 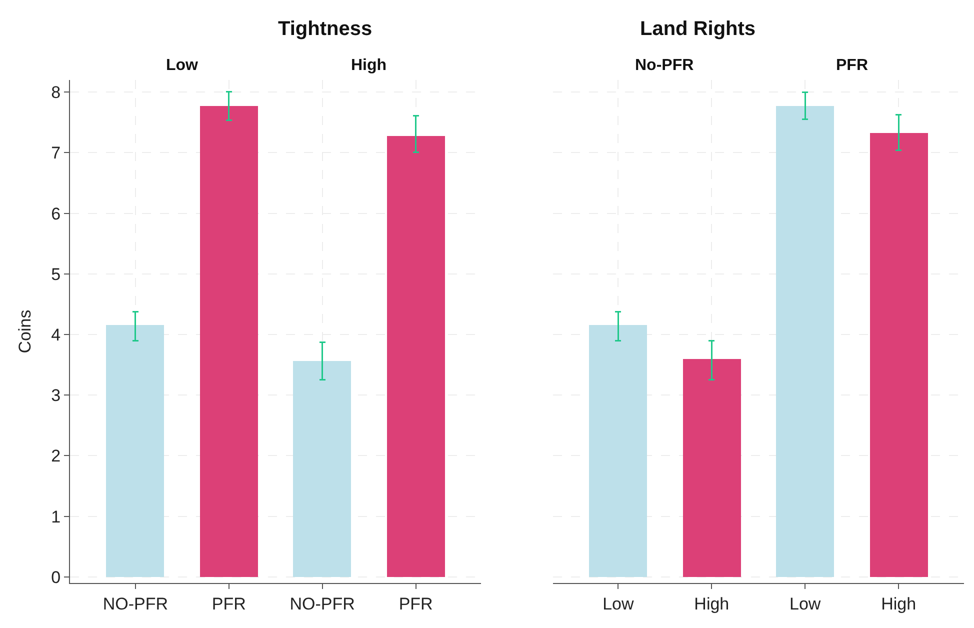 What do you see at coordinates (56, 153) in the screenshot?
I see `y-tick-label: 7` at bounding box center [56, 153].